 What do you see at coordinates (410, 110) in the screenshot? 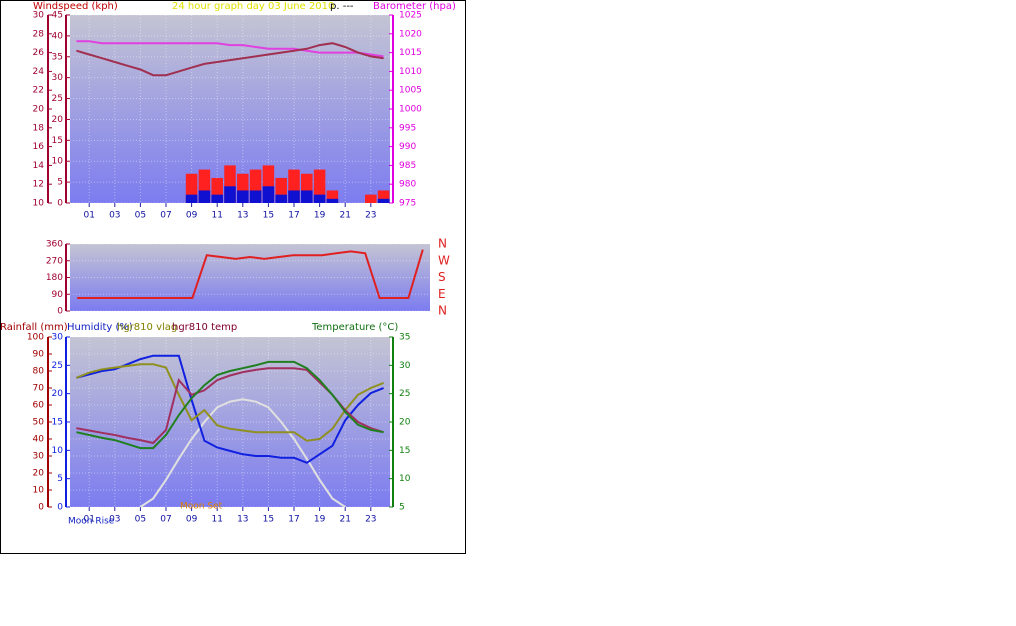
I see `y2-tick-label: 1000` at bounding box center [410, 110].